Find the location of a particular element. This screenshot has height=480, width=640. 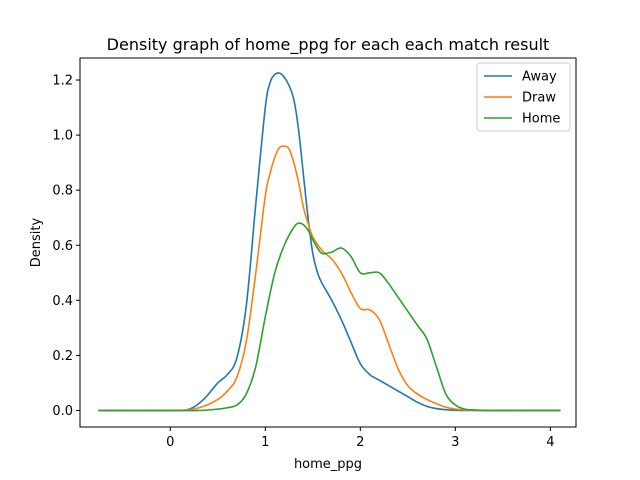

y-tick-label: 1.2 is located at coordinates (62, 81).